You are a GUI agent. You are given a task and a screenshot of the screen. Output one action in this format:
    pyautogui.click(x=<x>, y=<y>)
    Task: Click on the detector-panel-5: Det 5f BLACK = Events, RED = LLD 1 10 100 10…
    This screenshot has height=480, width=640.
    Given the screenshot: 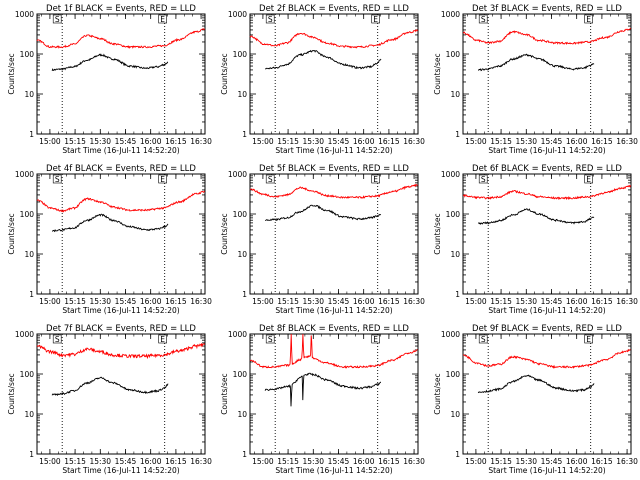 What is the action you would take?
    pyautogui.click(x=322, y=239)
    